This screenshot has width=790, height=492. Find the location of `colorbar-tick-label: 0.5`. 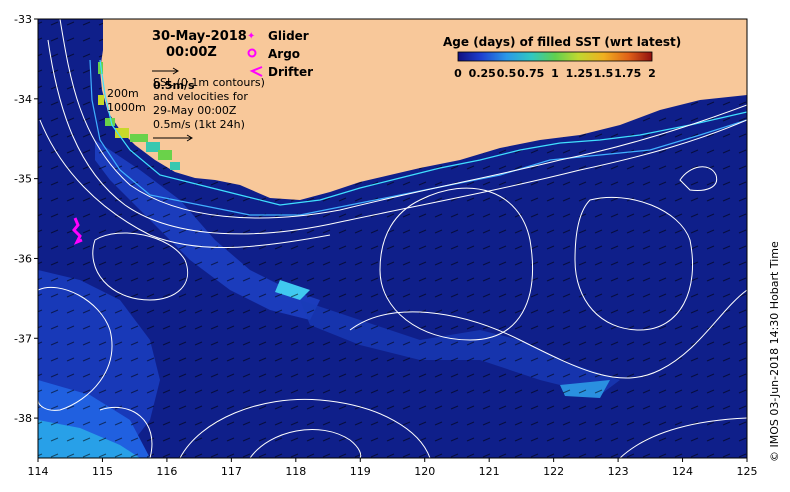

colorbar-tick-label: 0.5 is located at coordinates (507, 73).